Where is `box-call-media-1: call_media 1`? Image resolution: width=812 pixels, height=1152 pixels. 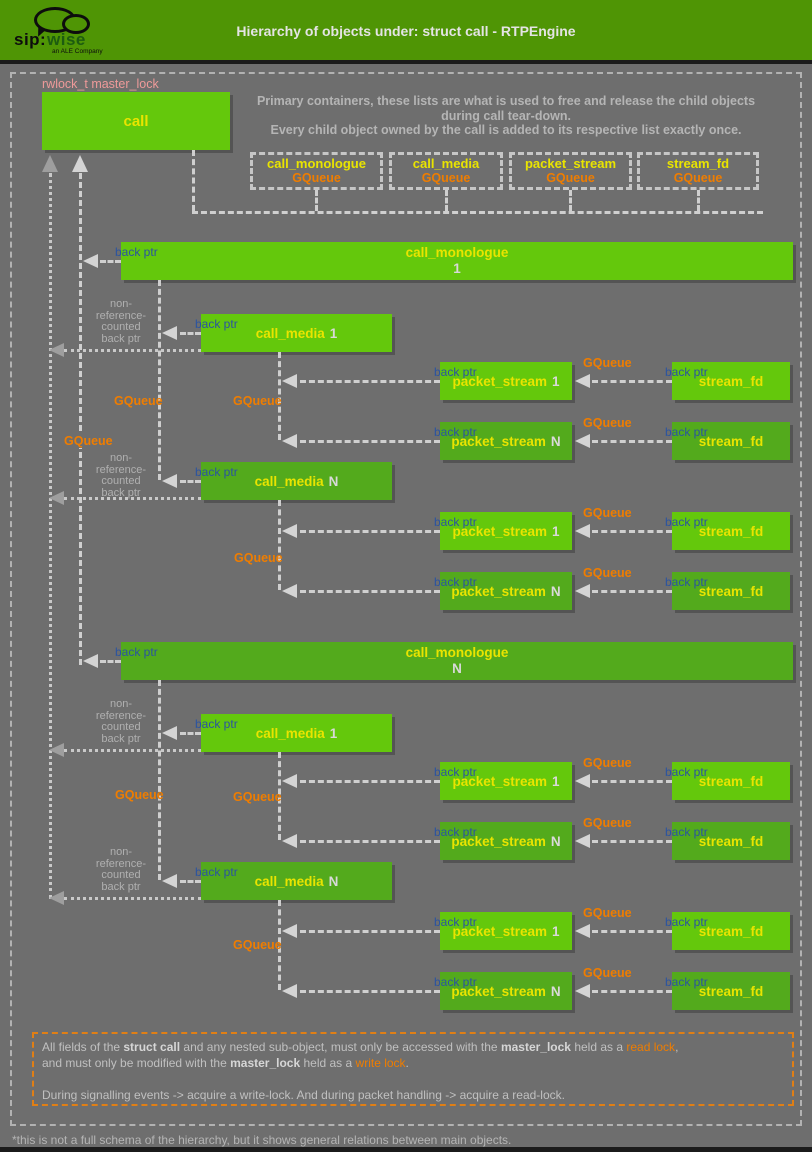
box-call-media-1: call_media 1 is located at coordinates (296, 733).